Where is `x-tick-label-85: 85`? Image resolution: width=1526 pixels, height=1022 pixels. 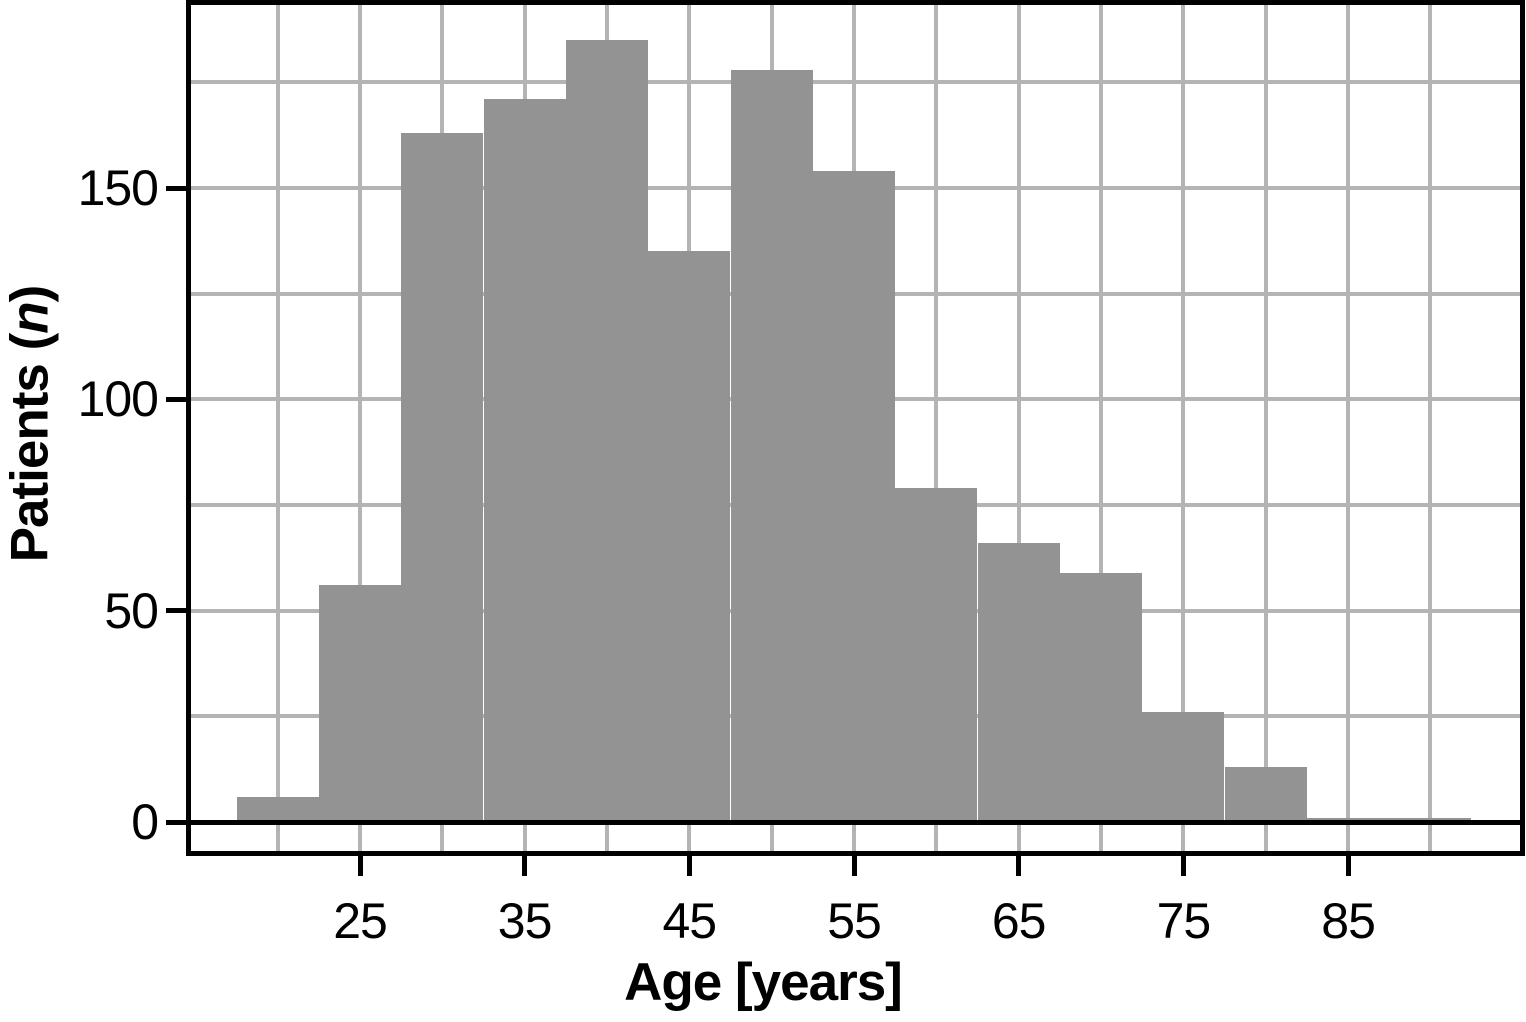 x-tick-label-85: 85 is located at coordinates (1348, 921).